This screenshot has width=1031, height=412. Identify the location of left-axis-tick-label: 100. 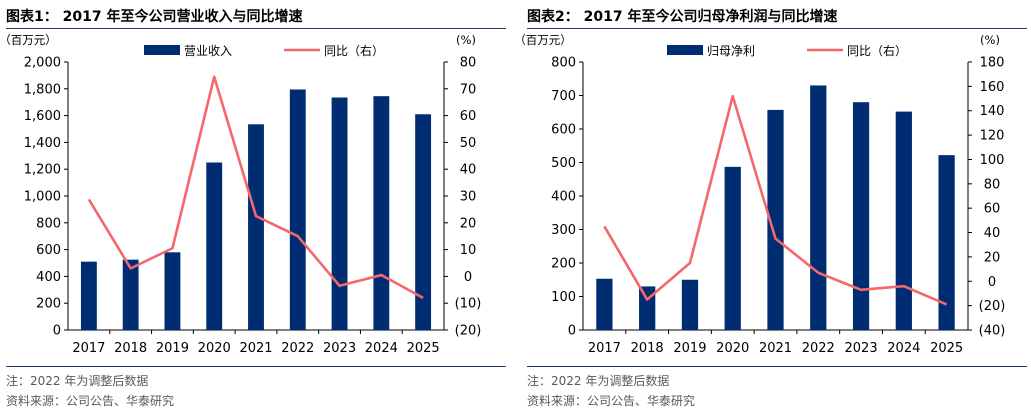
(563, 297).